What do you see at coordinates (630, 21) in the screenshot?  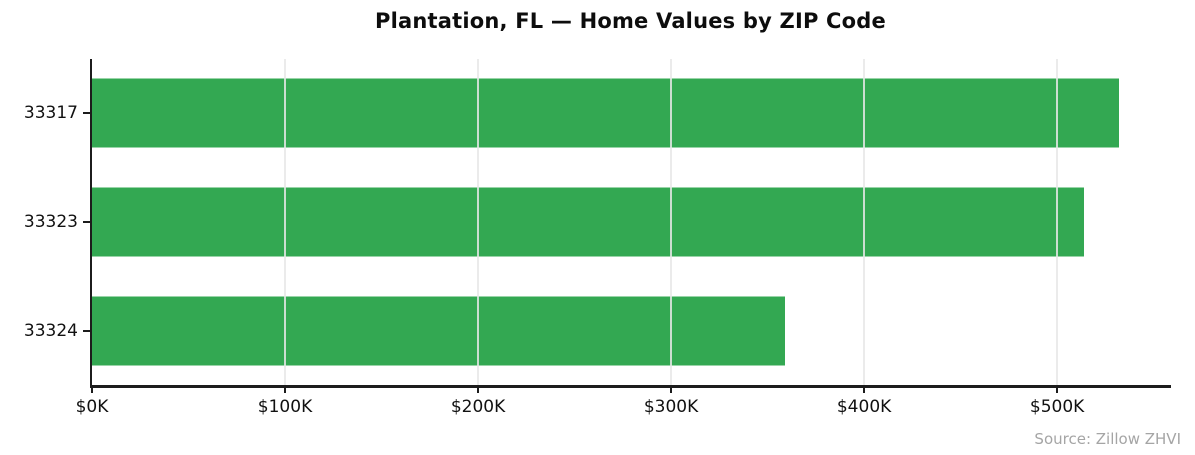 I see `chart-title: Plantation, FL — Home Values by ZIP Code` at bounding box center [630, 21].